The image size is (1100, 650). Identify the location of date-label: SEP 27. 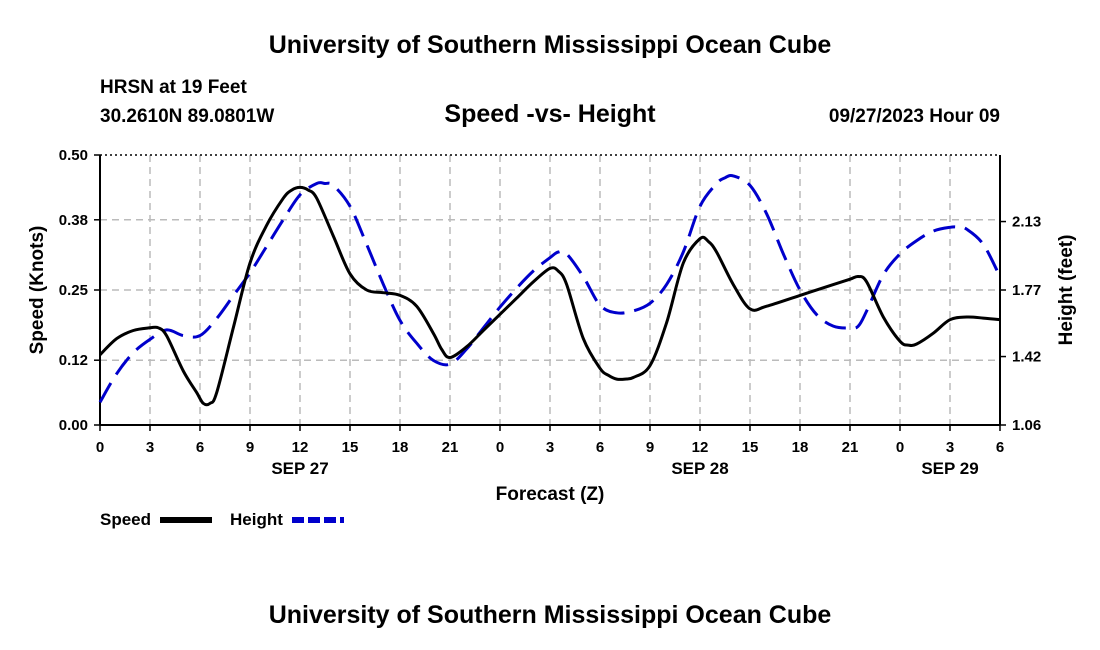
(299, 468).